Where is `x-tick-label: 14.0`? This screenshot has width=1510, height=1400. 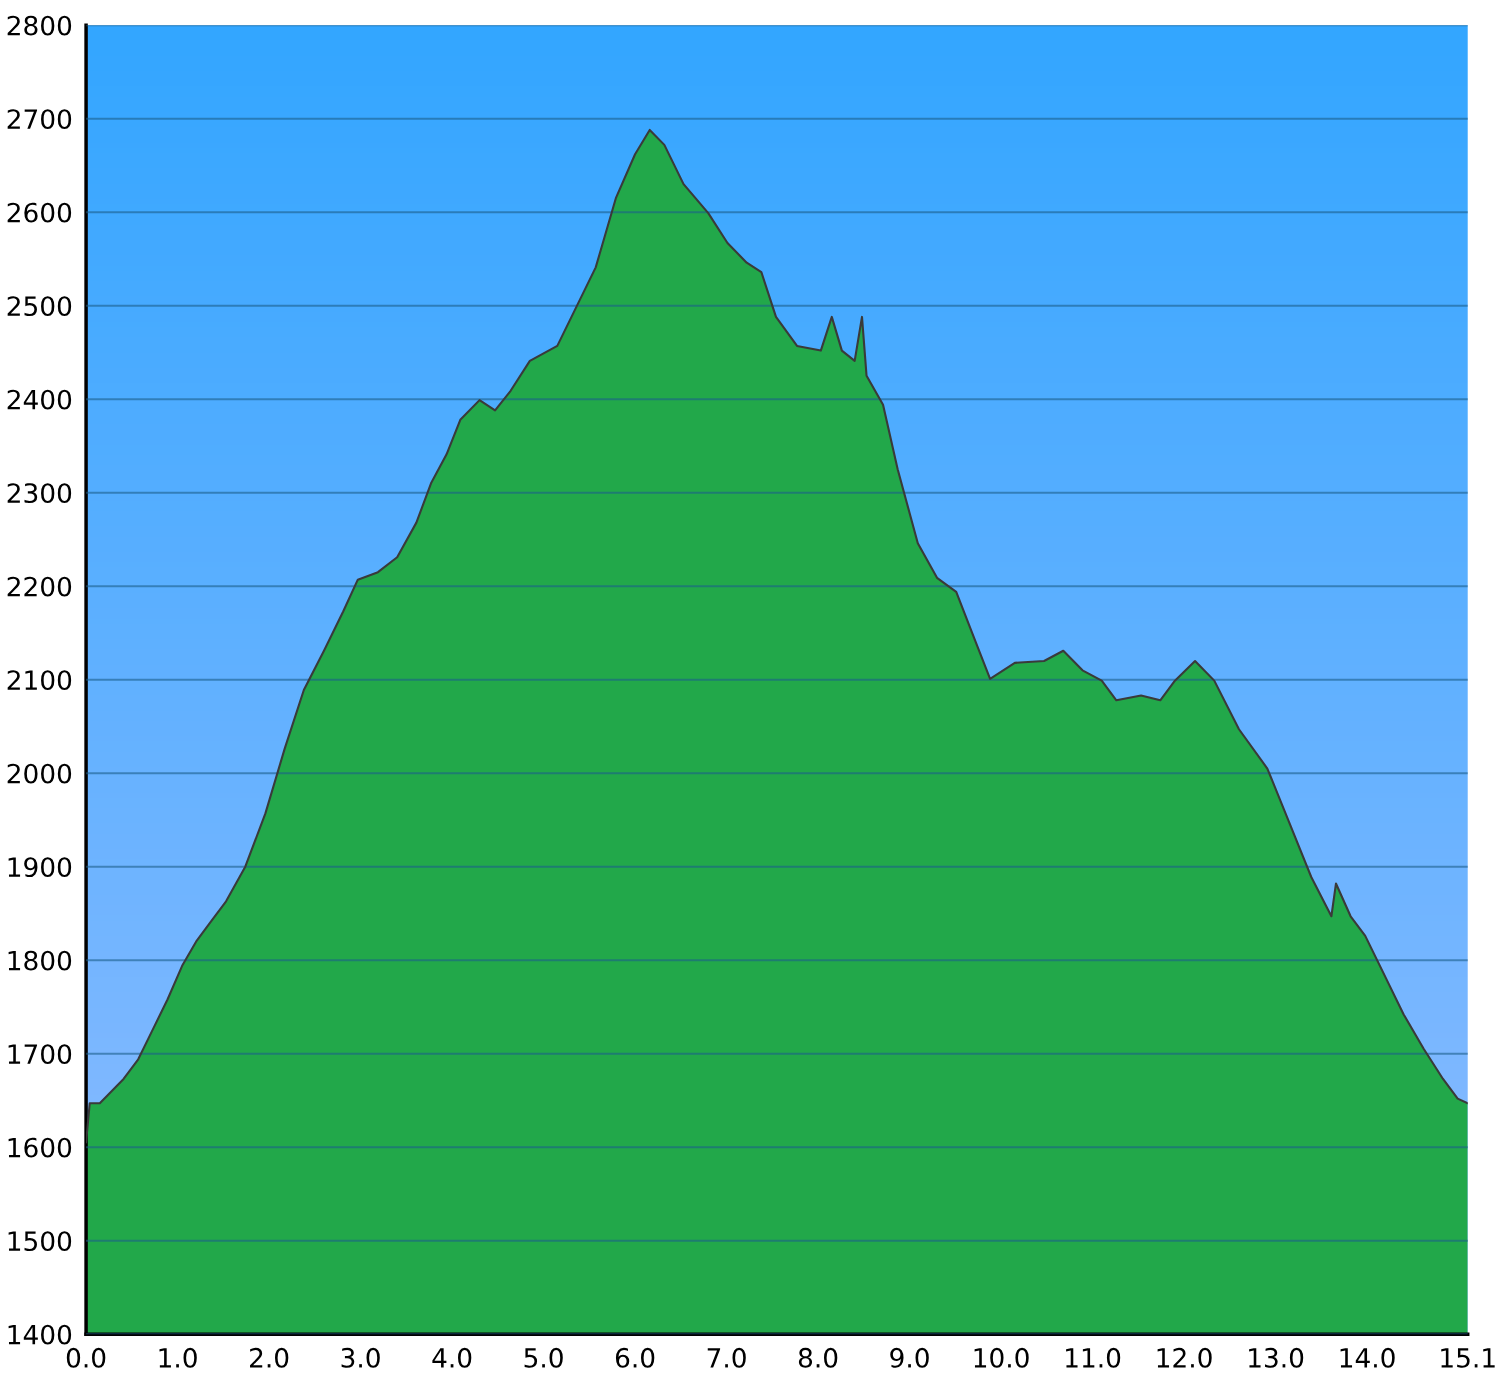
x-tick-label: 14.0 is located at coordinates (1367, 1357).